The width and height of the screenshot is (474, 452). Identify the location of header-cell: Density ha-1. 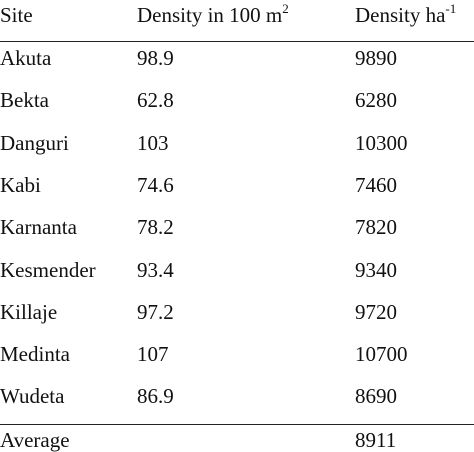
(406, 15).